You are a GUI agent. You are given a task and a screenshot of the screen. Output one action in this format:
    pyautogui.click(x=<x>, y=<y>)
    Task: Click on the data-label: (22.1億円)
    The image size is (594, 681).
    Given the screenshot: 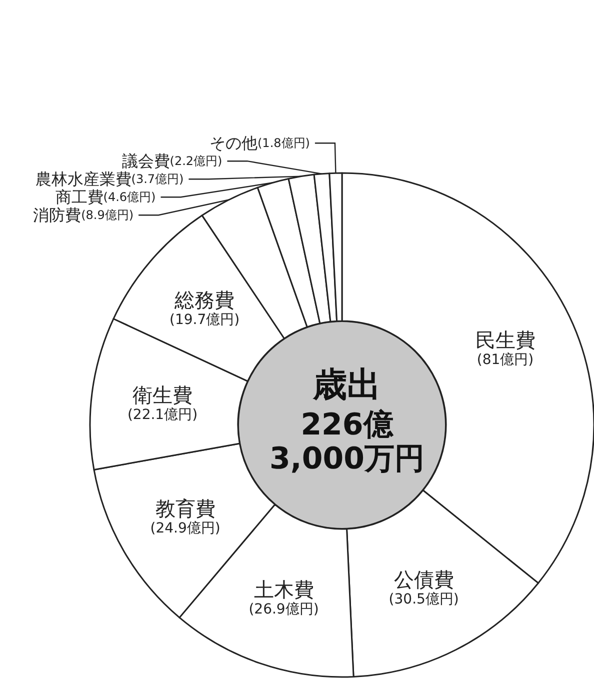 What is the action you would take?
    pyautogui.click(x=162, y=414)
    